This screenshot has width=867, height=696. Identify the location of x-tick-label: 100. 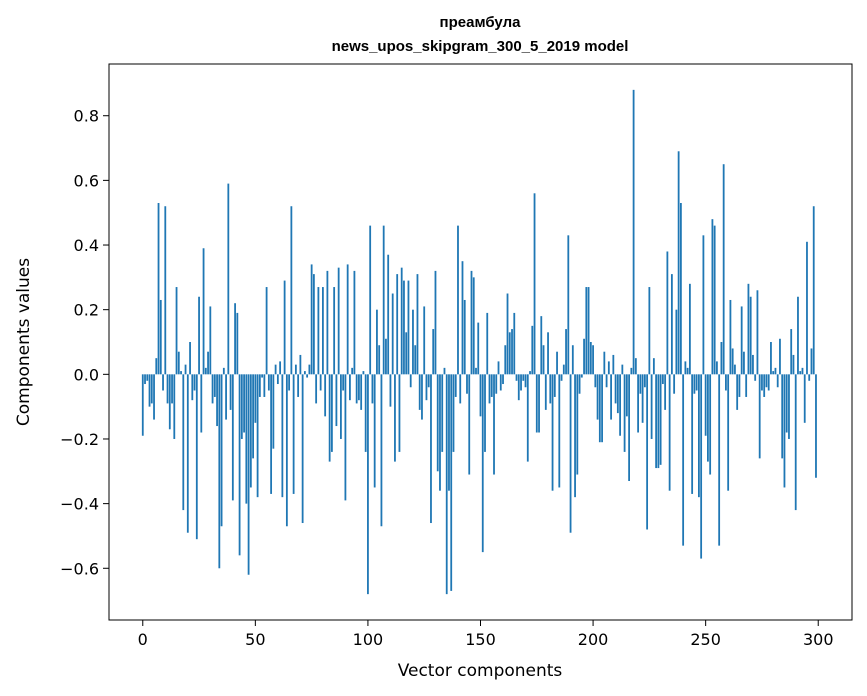
(368, 639).